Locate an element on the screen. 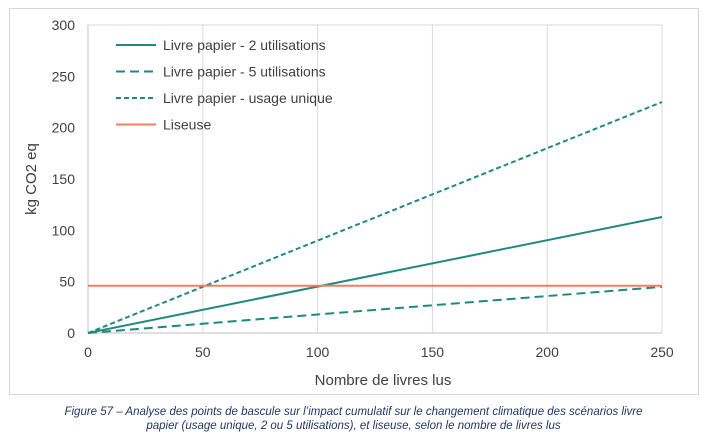  y-tick-label-100: 100 is located at coordinates (64, 230).